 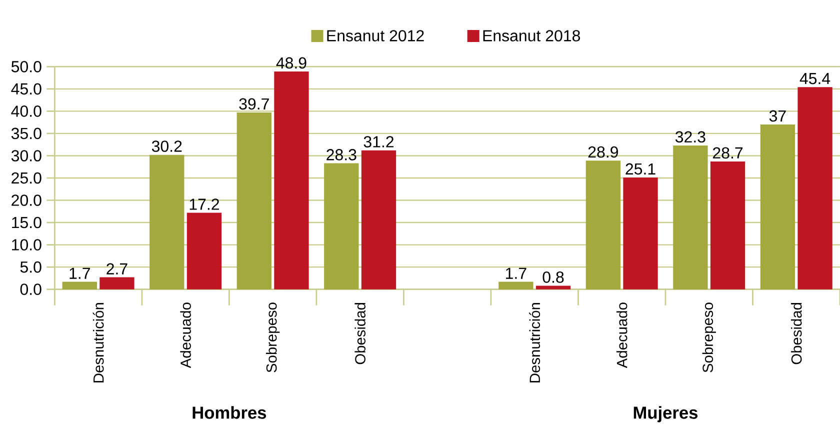 I want to click on data-label: 28.7, so click(x=727, y=153).